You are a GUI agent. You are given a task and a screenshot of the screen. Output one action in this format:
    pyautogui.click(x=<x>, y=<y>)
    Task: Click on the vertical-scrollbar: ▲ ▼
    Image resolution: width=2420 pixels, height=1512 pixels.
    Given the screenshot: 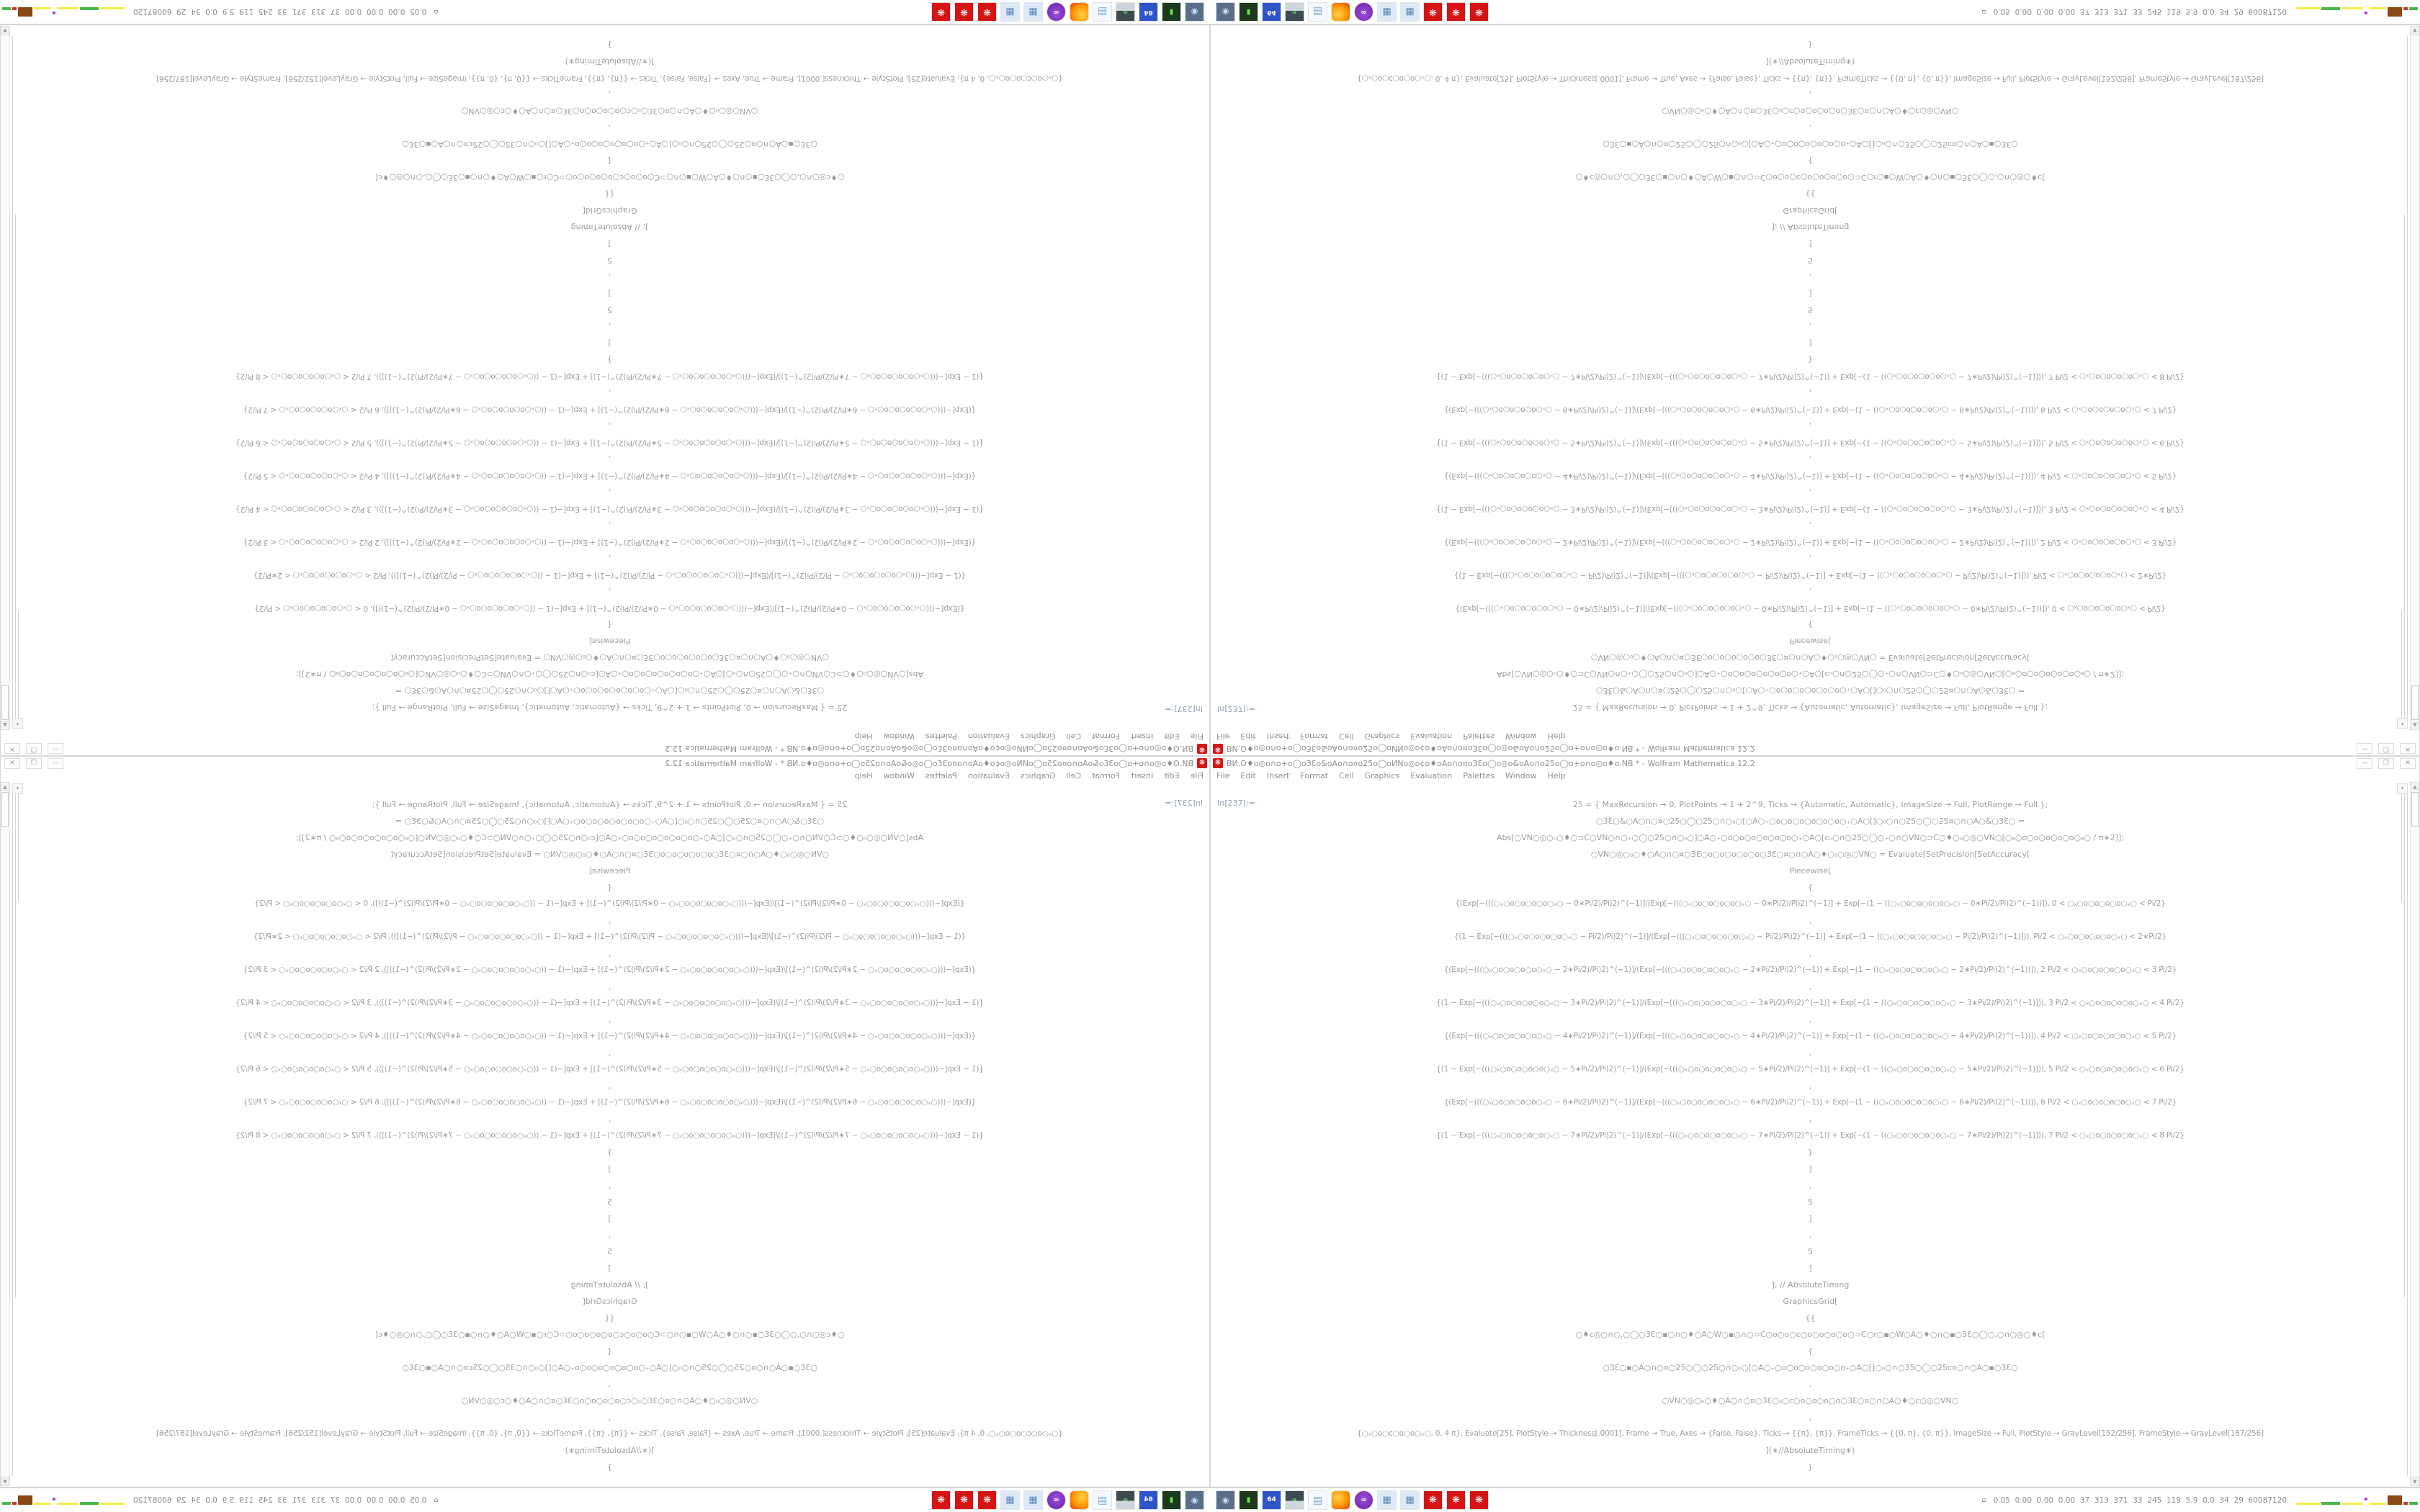 What is the action you would take?
    pyautogui.click(x=5, y=1134)
    